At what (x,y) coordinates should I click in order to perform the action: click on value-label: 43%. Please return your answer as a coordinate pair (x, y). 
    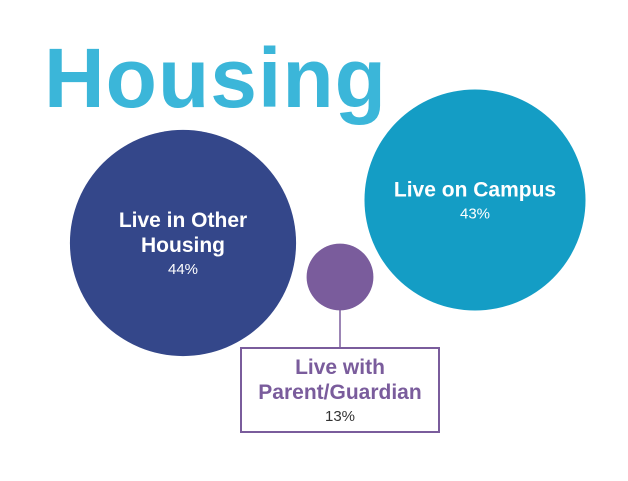
    Looking at the image, I should click on (475, 214).